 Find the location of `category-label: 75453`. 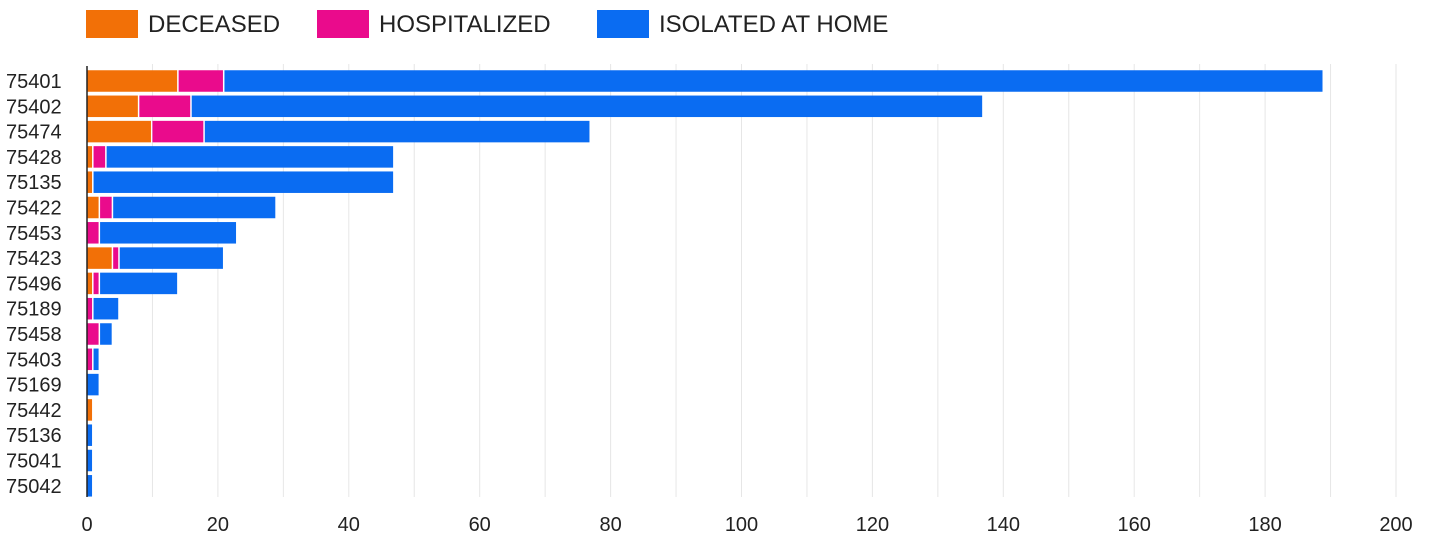

category-label: 75453 is located at coordinates (34, 234).